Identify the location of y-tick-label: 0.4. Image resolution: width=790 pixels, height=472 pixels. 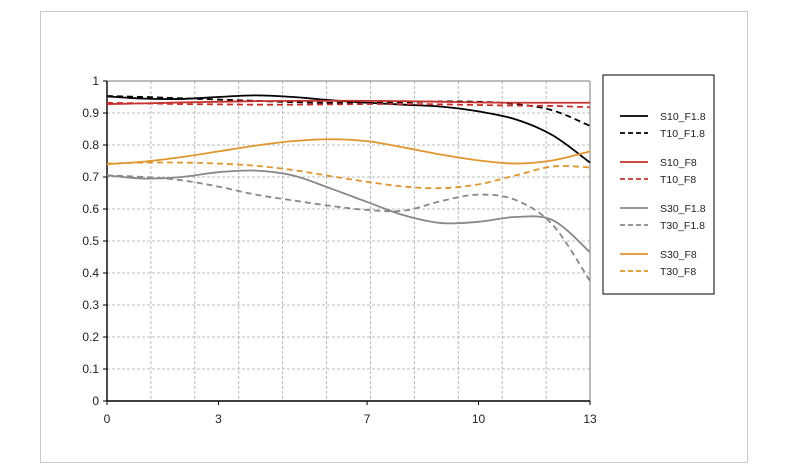
(90, 273).